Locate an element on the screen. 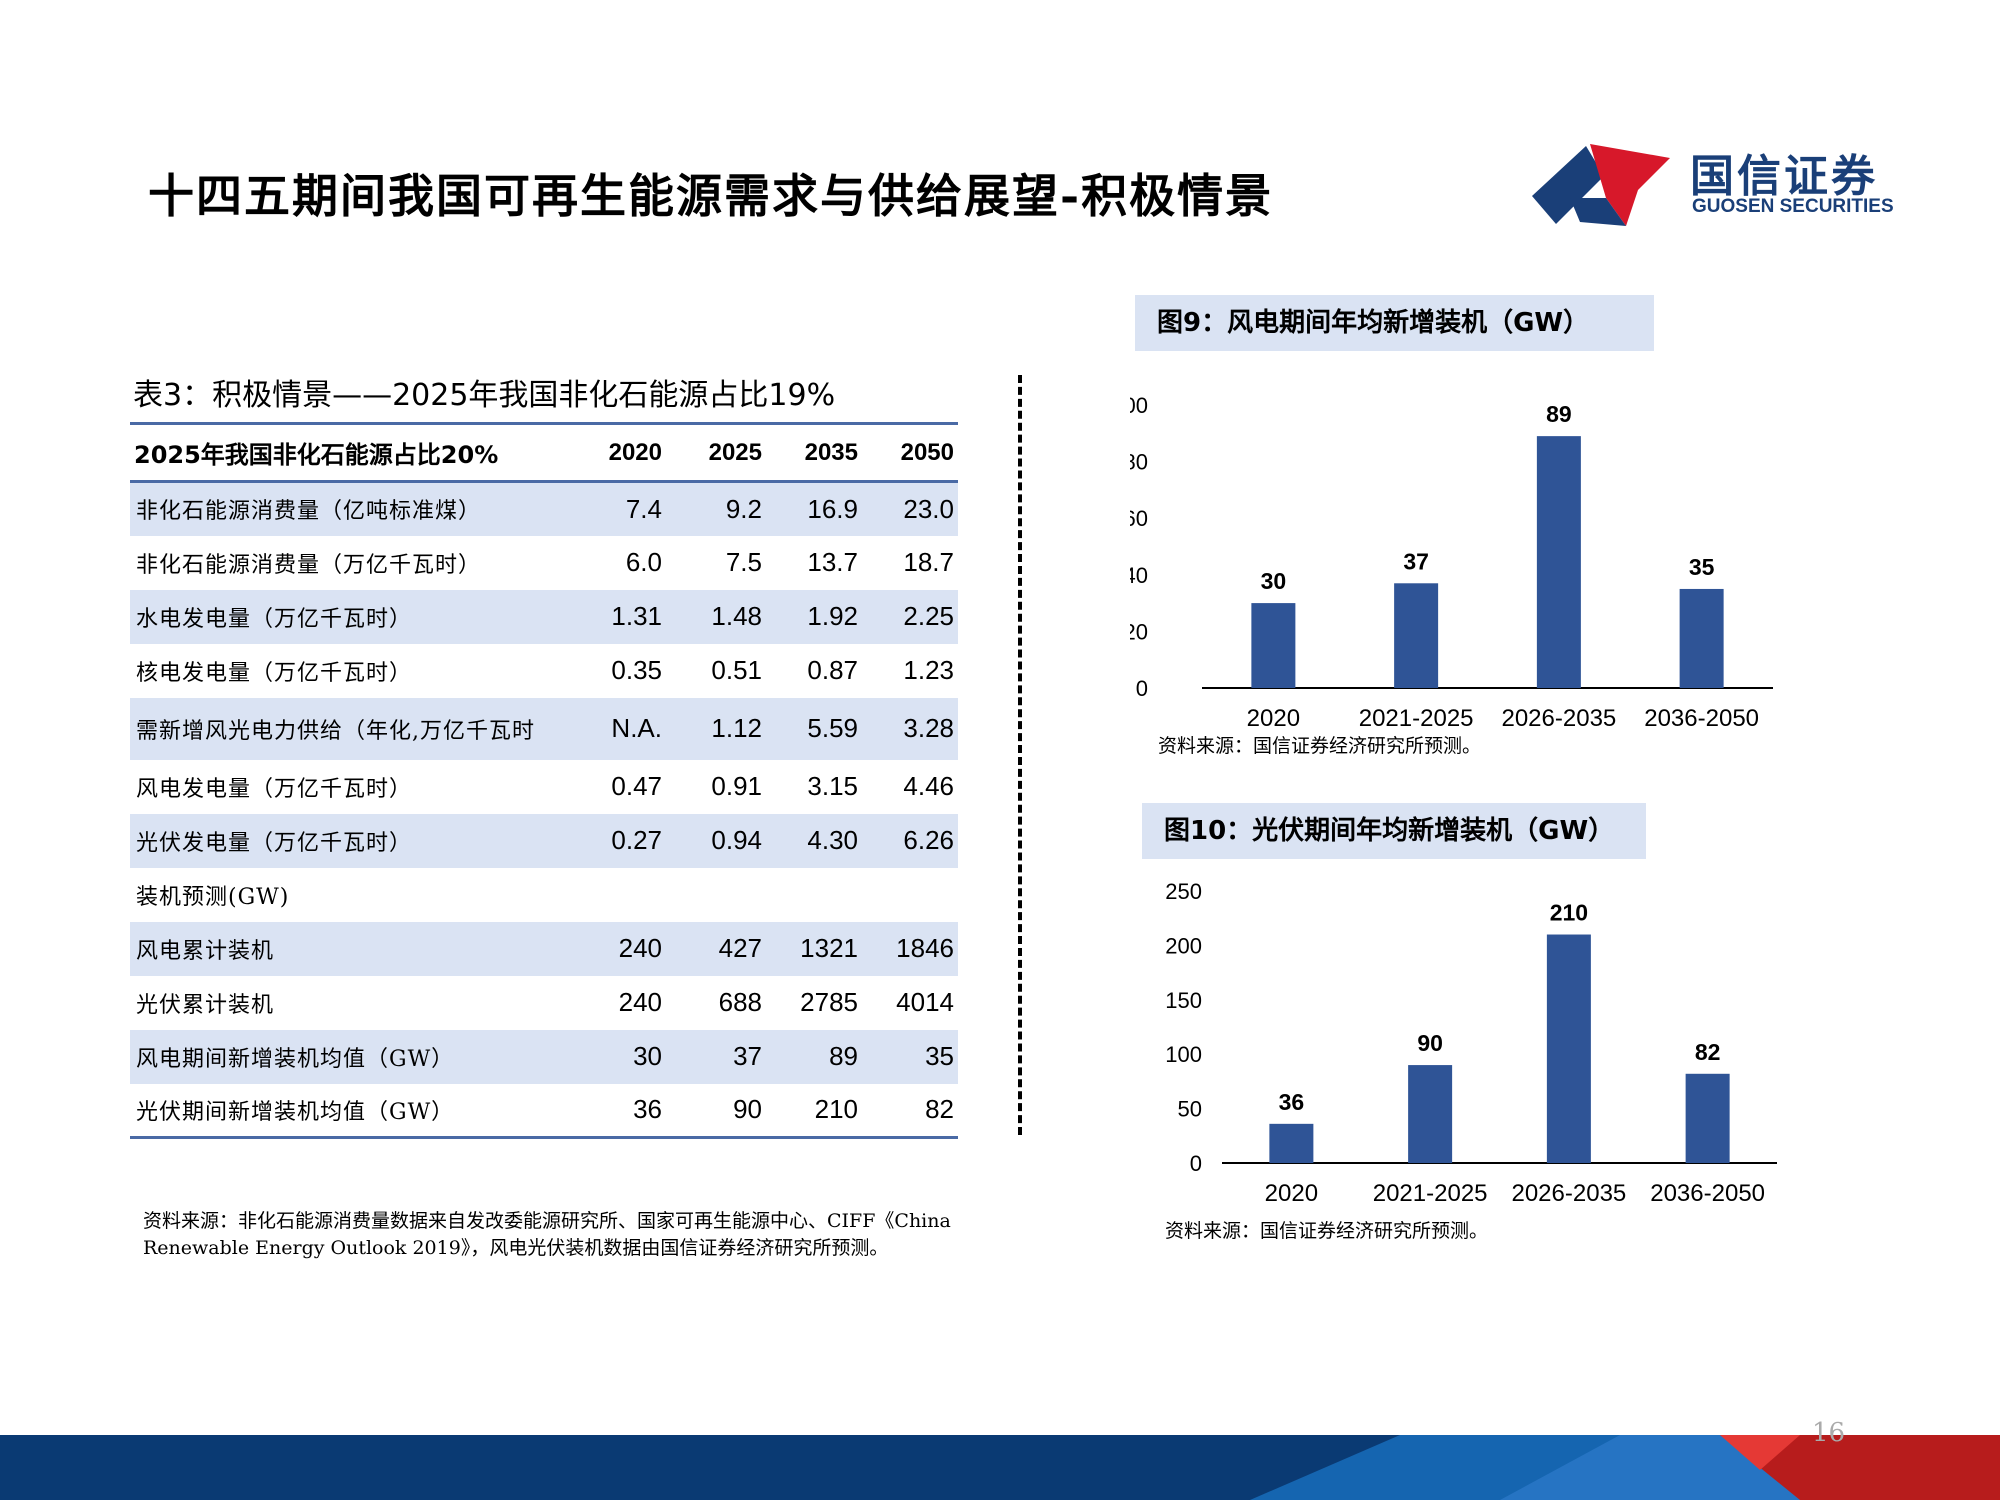 This screenshot has width=2000, height=1500. table-cell: 35 is located at coordinates (939, 1056).